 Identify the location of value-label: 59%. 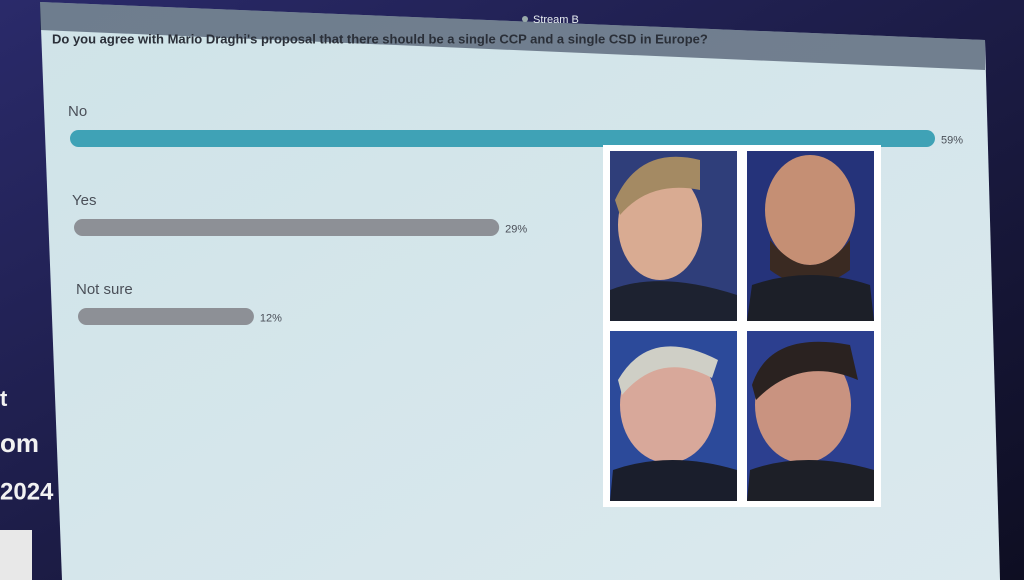
(952, 140).